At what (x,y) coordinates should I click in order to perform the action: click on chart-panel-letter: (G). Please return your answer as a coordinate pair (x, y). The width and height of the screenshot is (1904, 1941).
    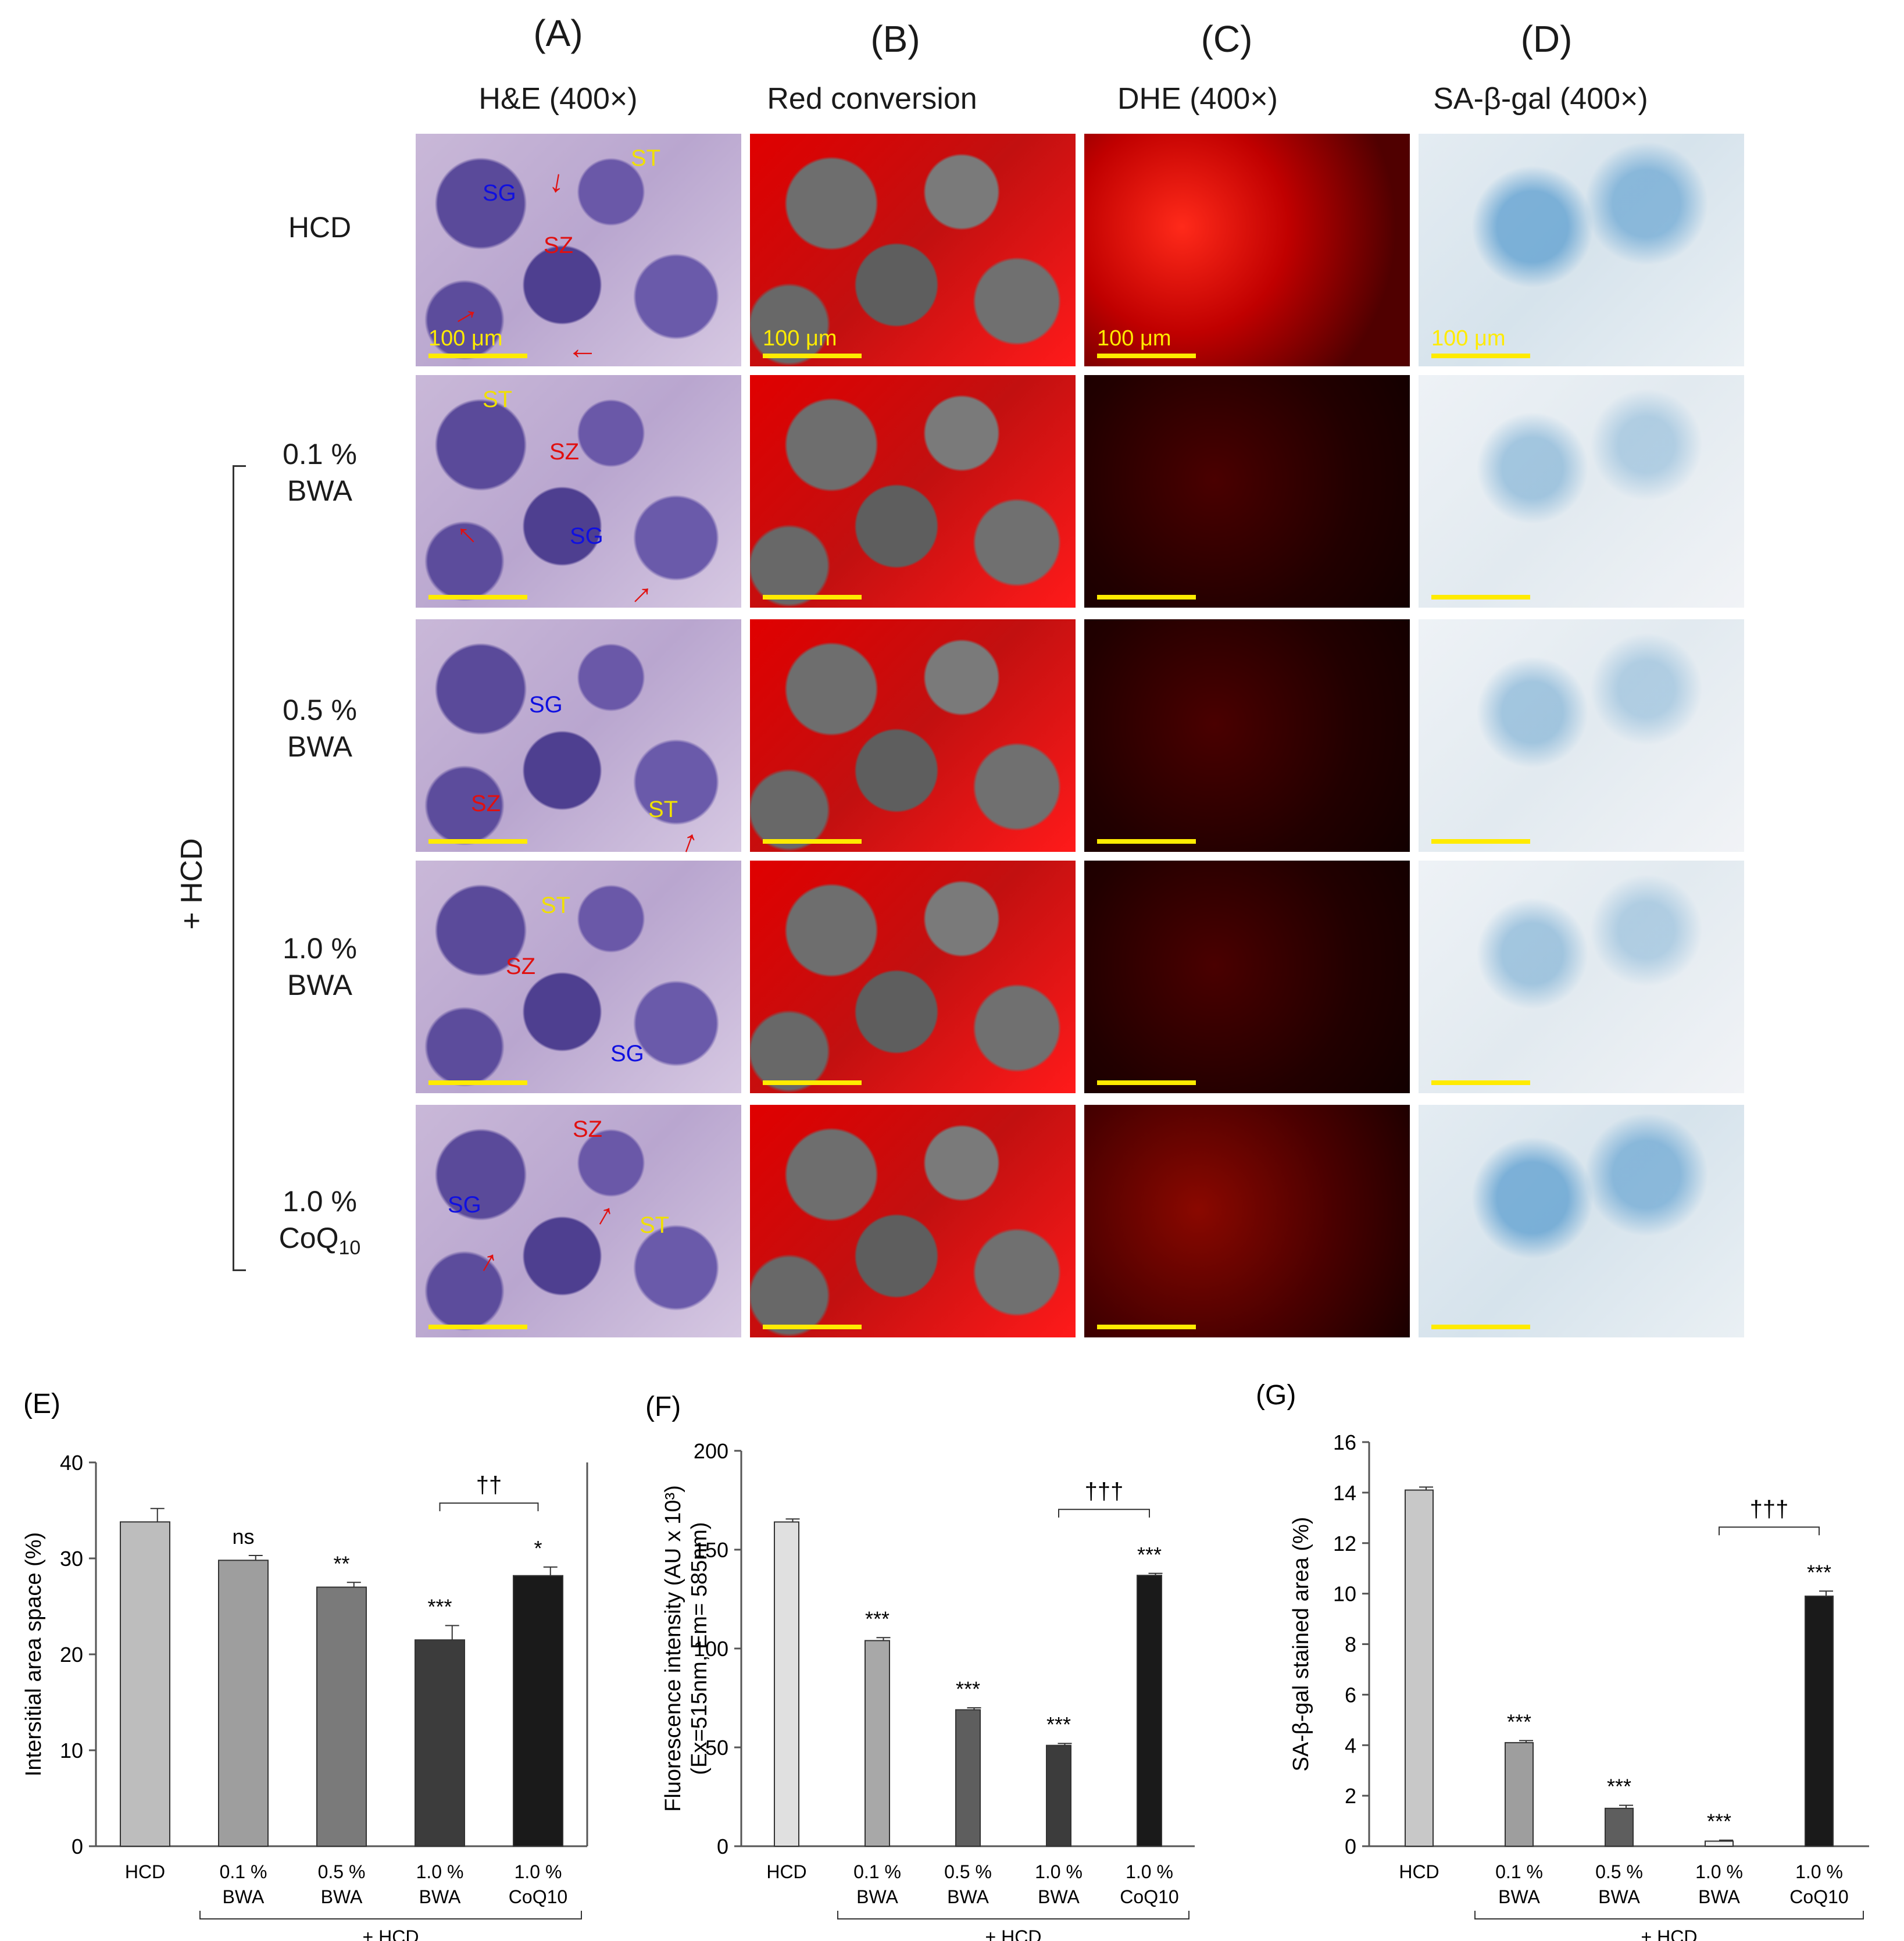
    Looking at the image, I should click on (1276, 1395).